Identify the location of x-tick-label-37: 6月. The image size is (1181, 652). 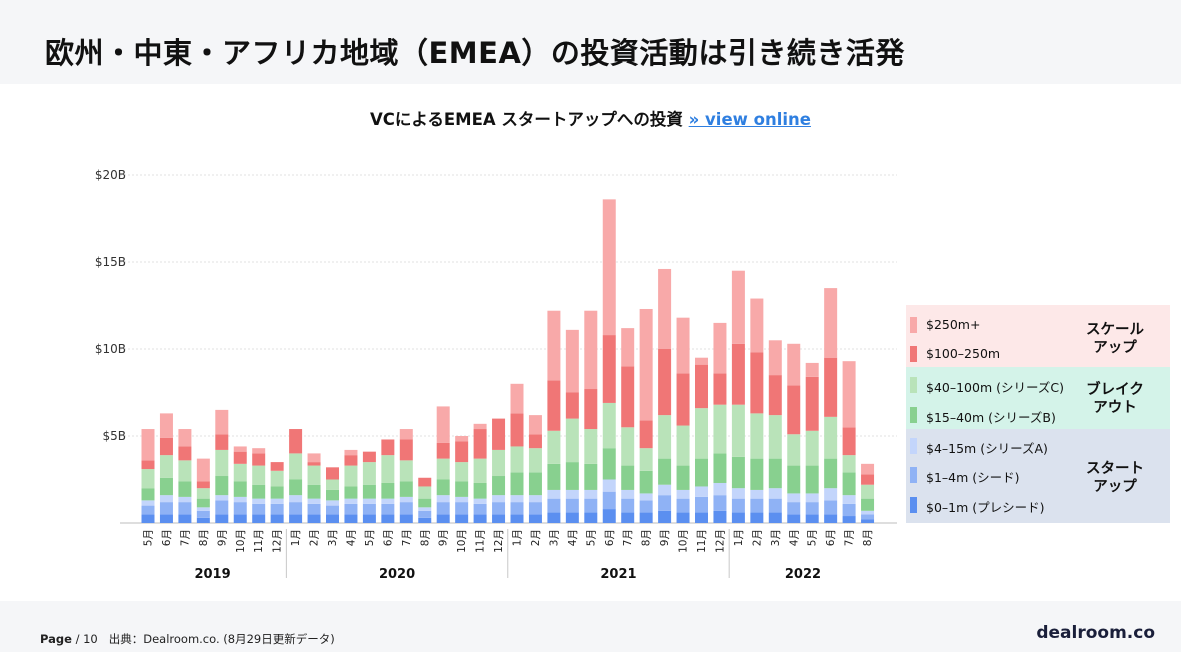
(831, 537).